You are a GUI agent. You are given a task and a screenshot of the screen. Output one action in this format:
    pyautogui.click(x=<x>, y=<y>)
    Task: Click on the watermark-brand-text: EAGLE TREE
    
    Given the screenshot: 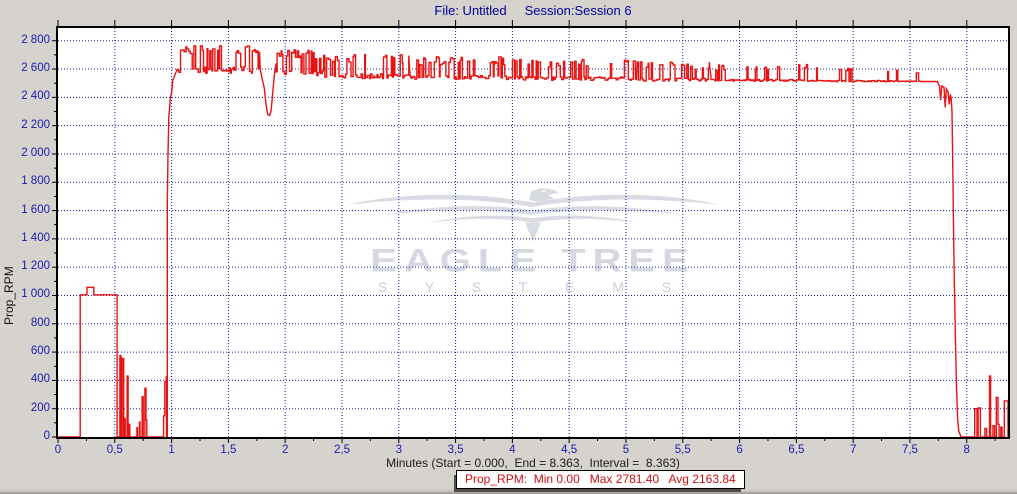 What is the action you would take?
    pyautogui.click(x=533, y=260)
    